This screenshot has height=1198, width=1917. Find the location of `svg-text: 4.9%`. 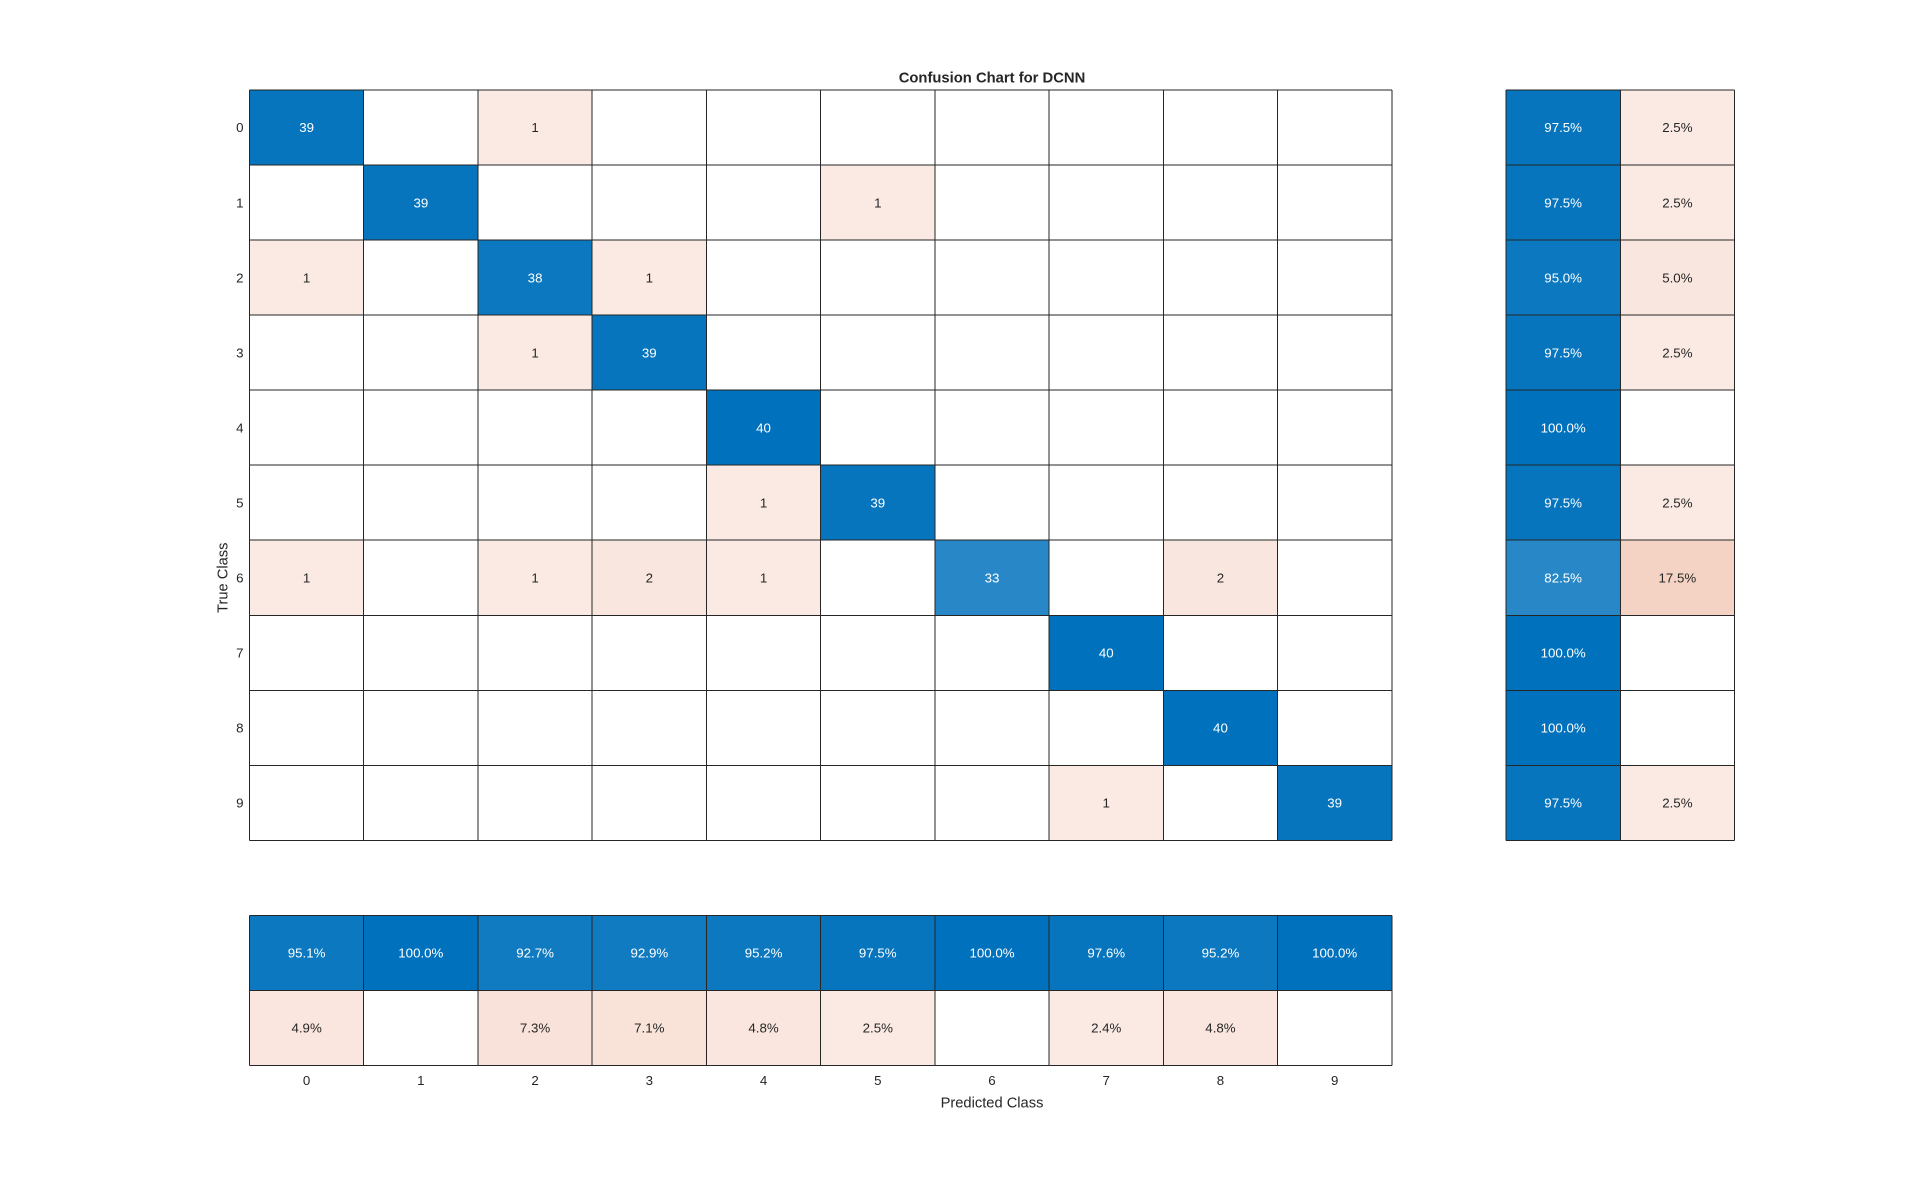

svg-text: 4.9% is located at coordinates (306, 1028).